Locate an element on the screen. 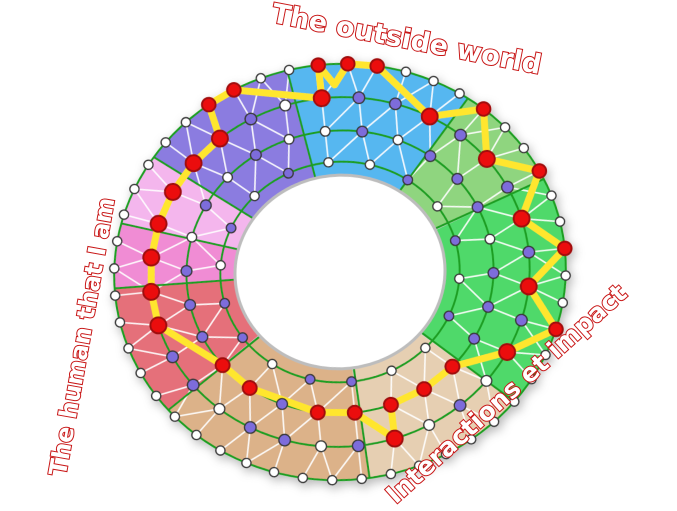 The width and height of the screenshot is (677, 511). node-ring3-12-purple is located at coordinates (243, 338).